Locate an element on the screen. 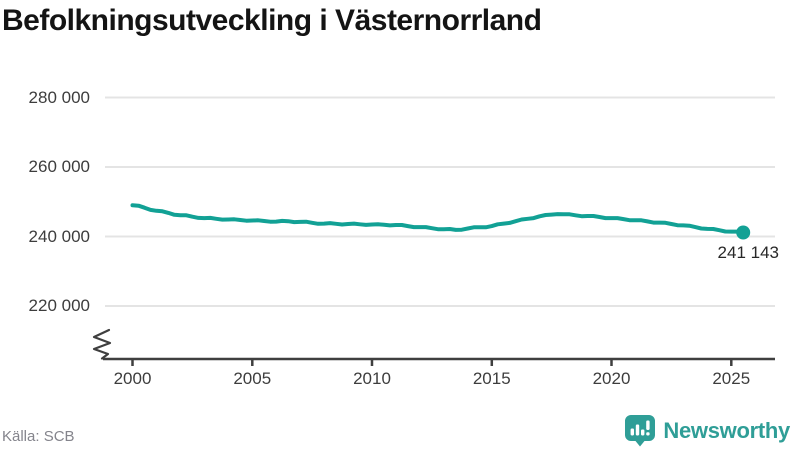 The width and height of the screenshot is (800, 450). y-tick-label: 220 000 is located at coordinates (59, 305).